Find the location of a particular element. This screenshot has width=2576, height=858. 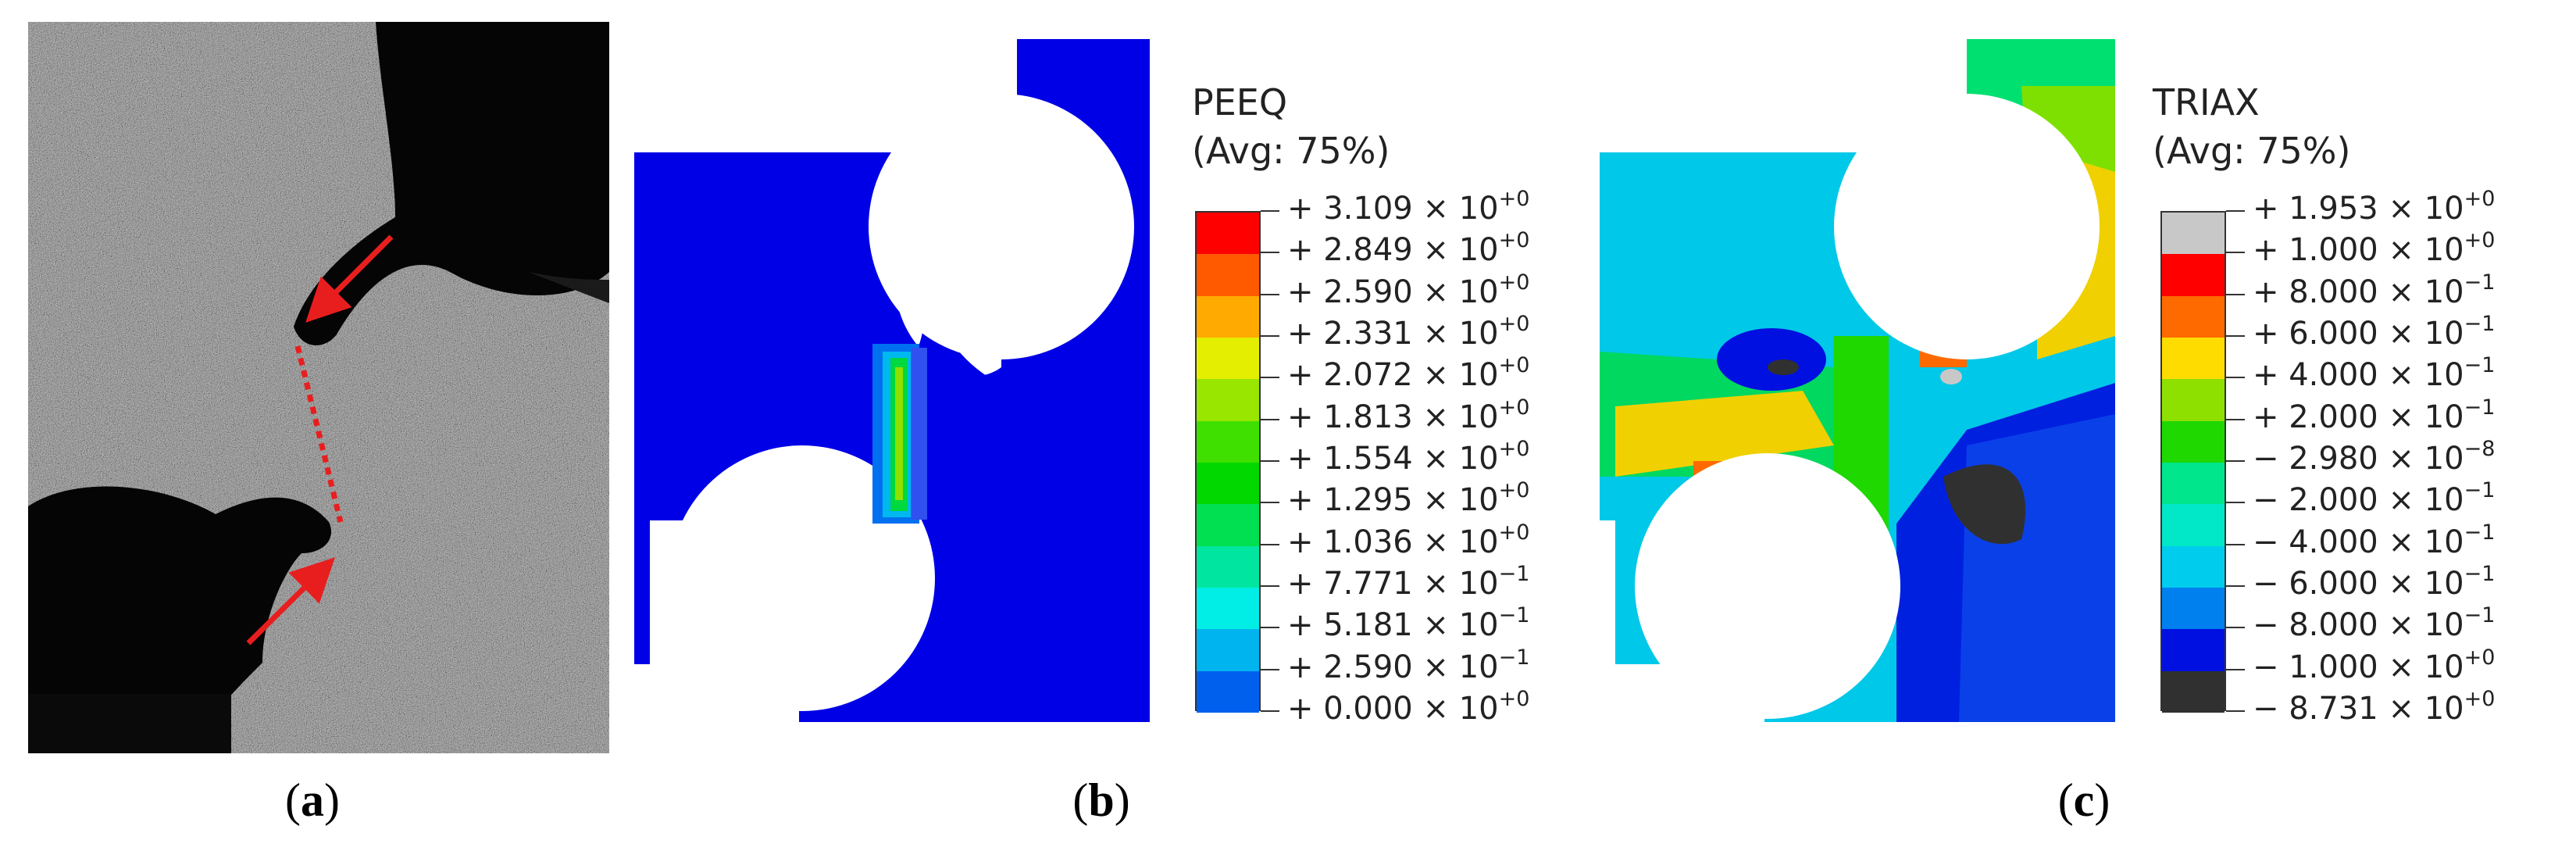

peeq-legend-value: + 1.036 × 10+0 is located at coordinates (1408, 540).